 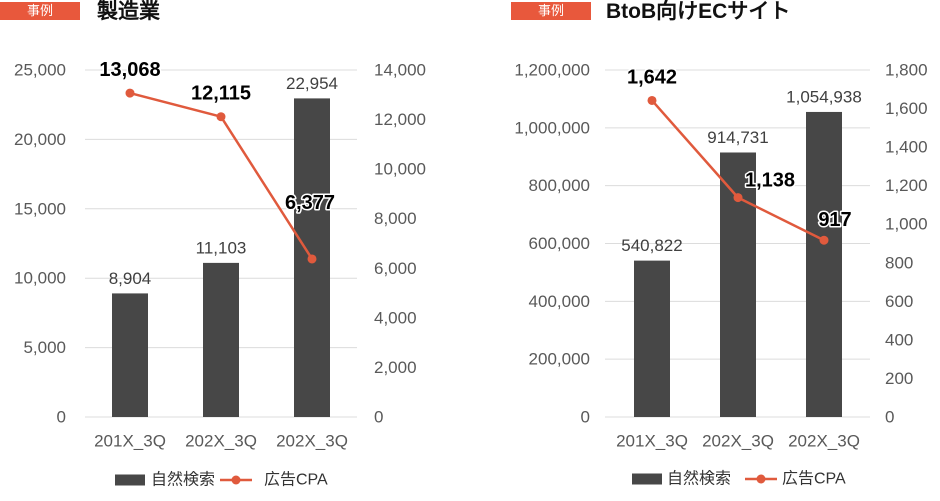 What do you see at coordinates (906, 147) in the screenshot?
I see `y-right-tick-label: 1,400` at bounding box center [906, 147].